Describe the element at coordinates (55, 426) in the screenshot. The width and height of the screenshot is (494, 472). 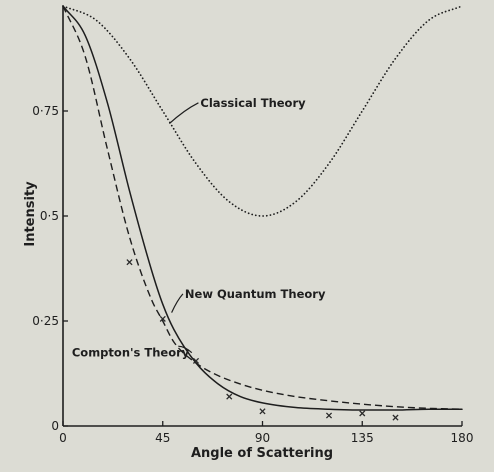
I see `y-tick-label: 0` at that location.